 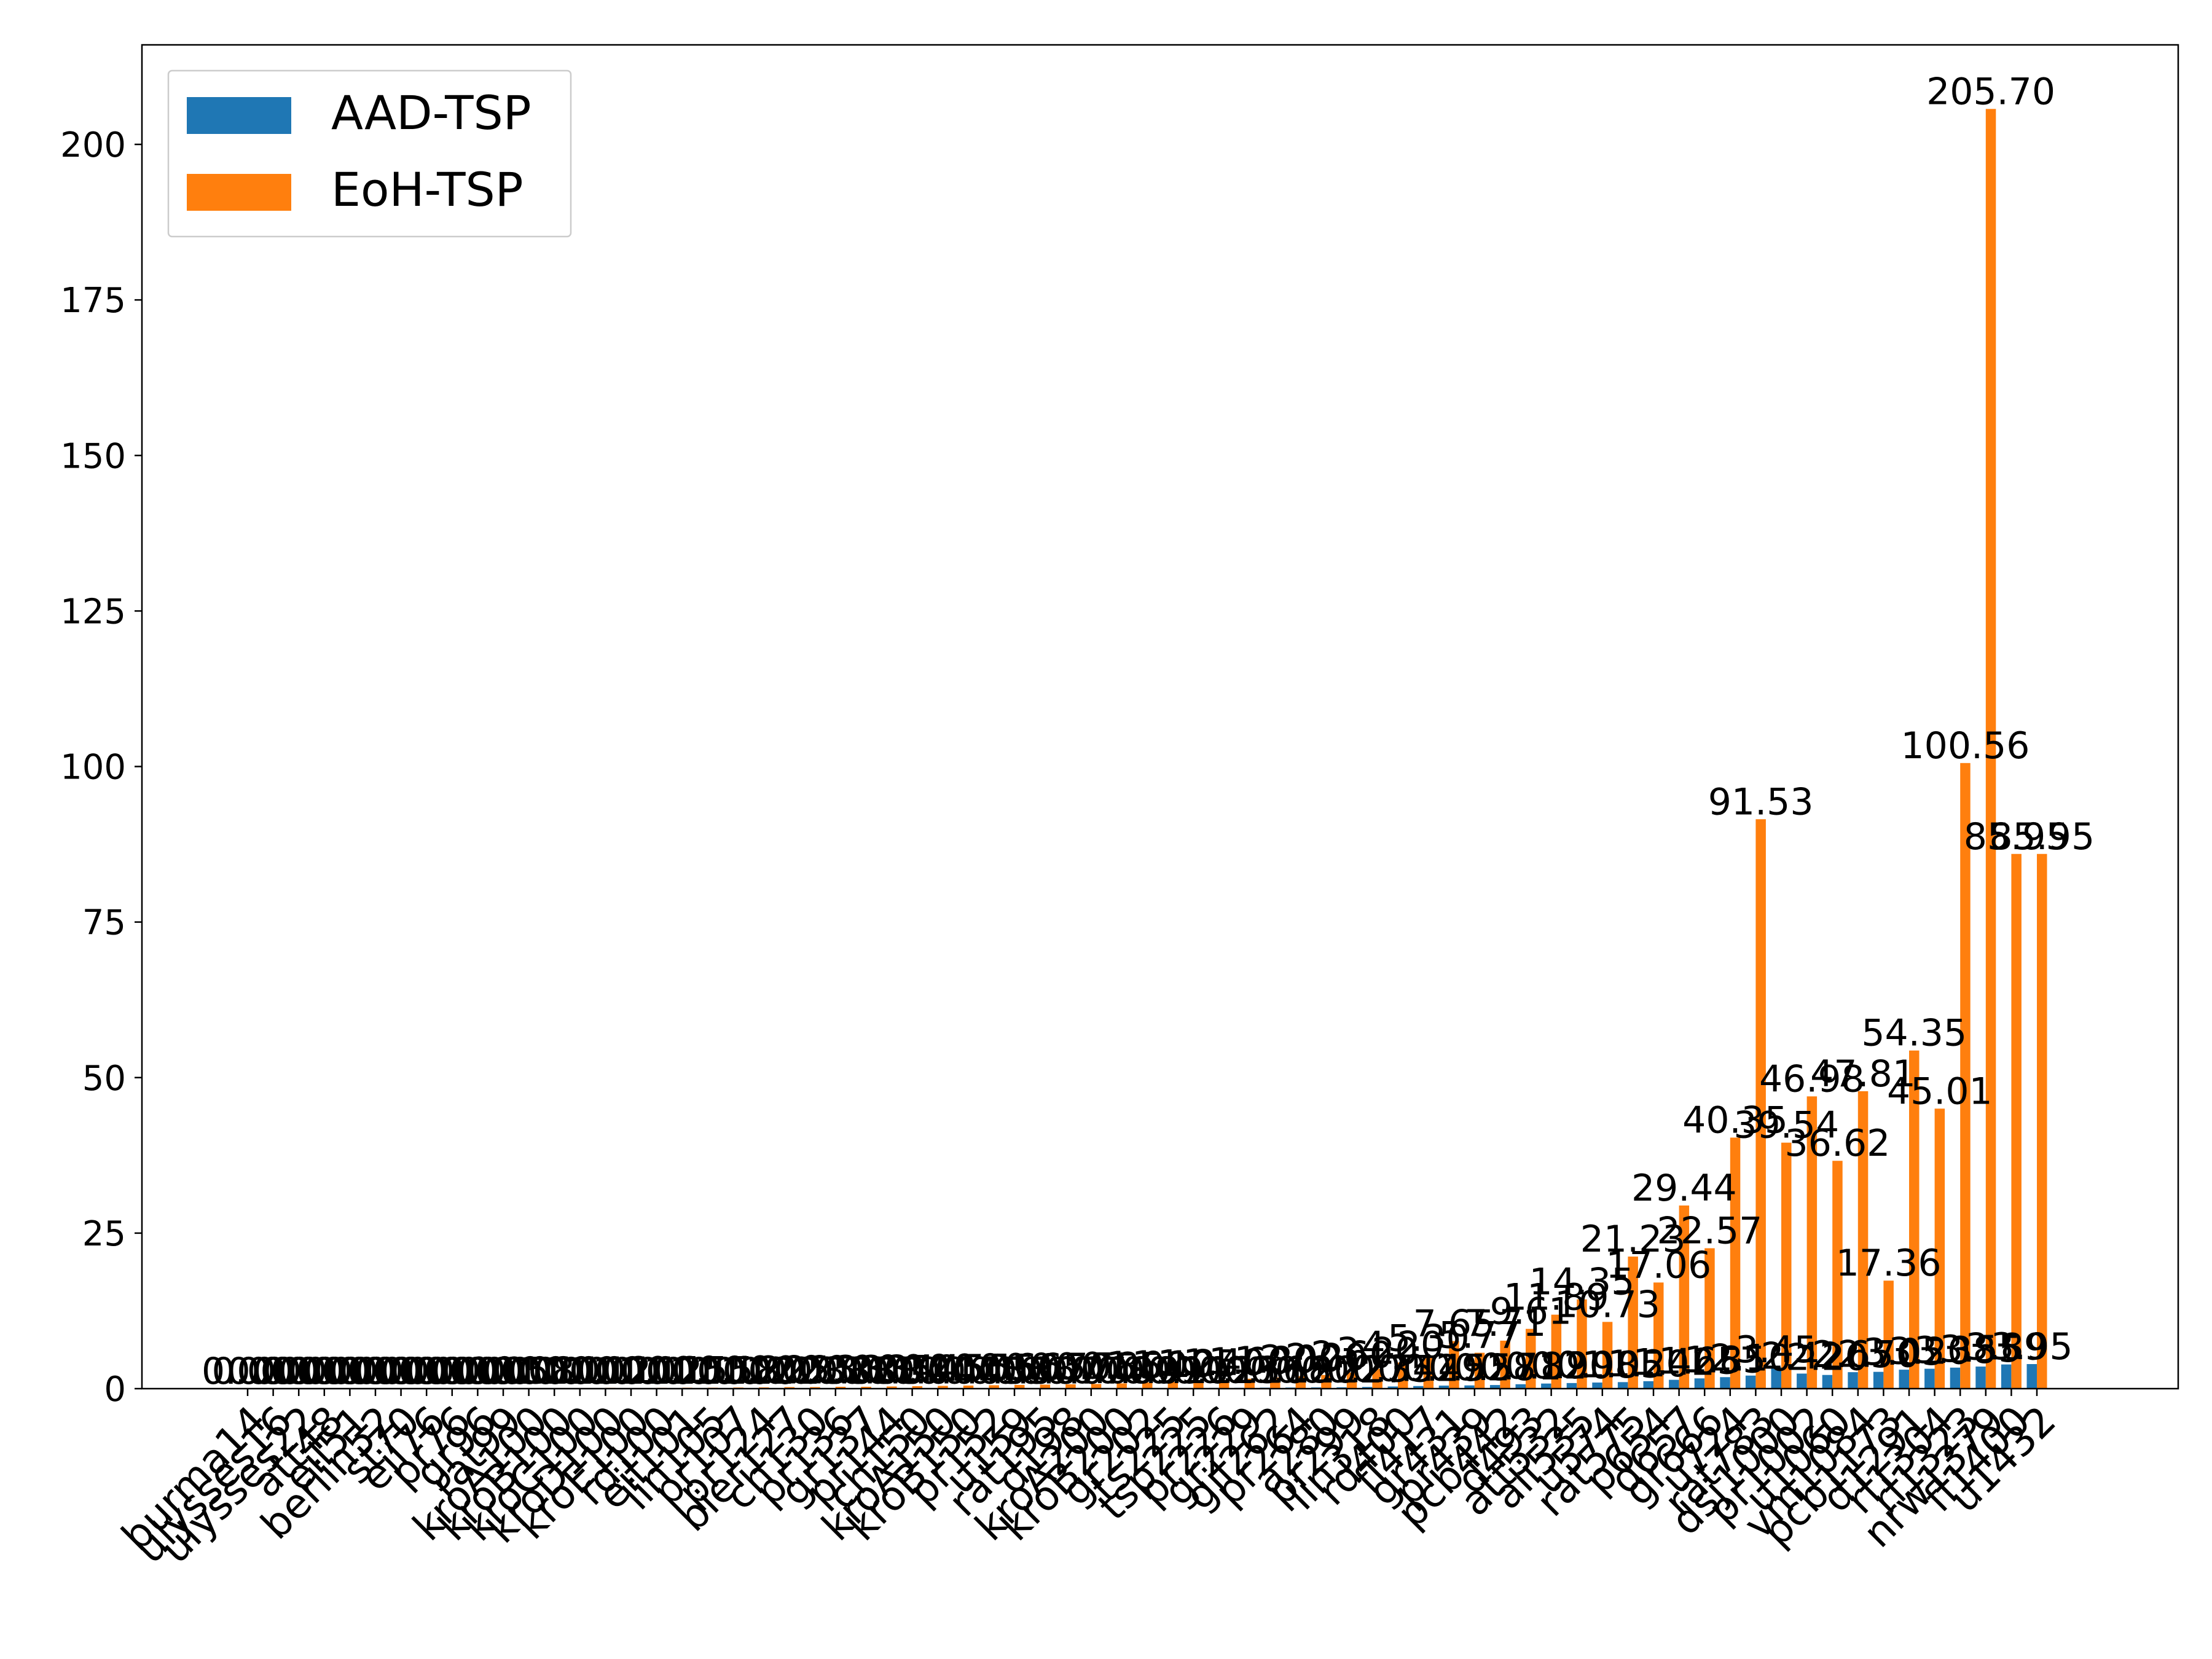 I want to click on bar-eoh-tsp-att532, so click(x=1556, y=1351).